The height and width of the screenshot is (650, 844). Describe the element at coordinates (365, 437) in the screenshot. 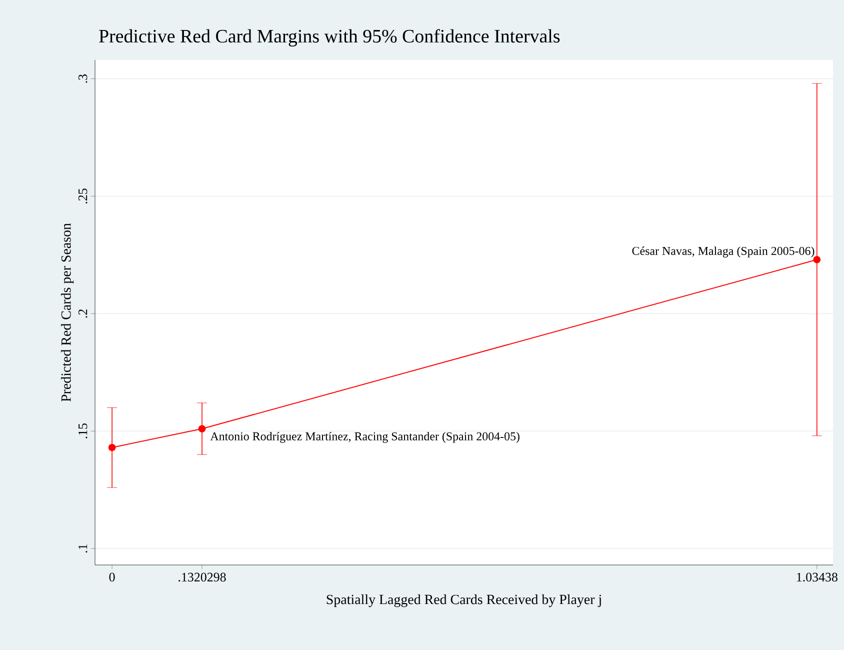

I see `annotation: Antonio Rodríguez Martínez, Racing Santander (Spain 2004-05)` at that location.